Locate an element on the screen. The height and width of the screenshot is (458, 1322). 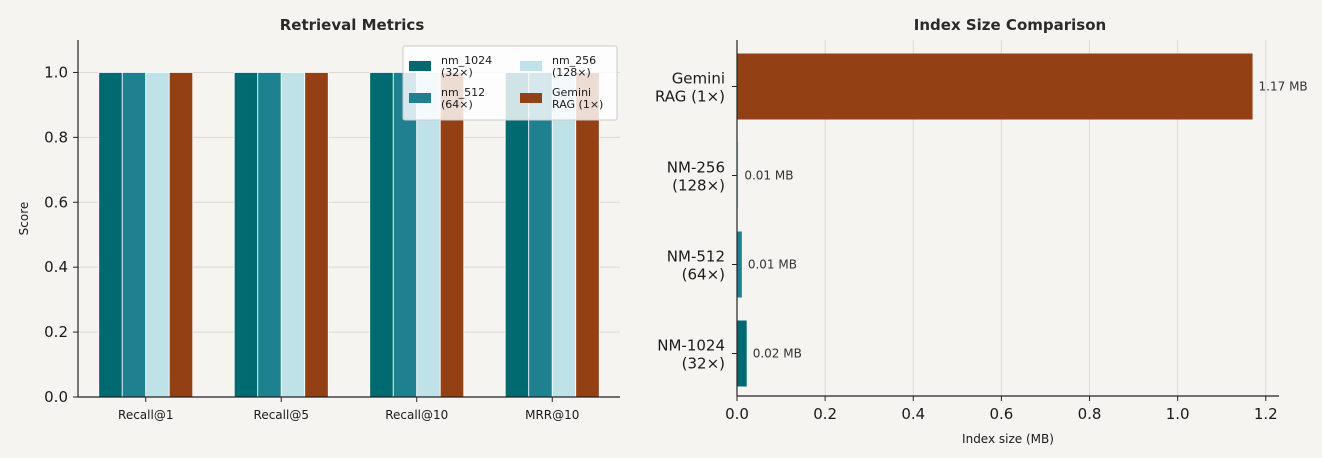
x-tick-label: MRR@10 is located at coordinates (552, 415).